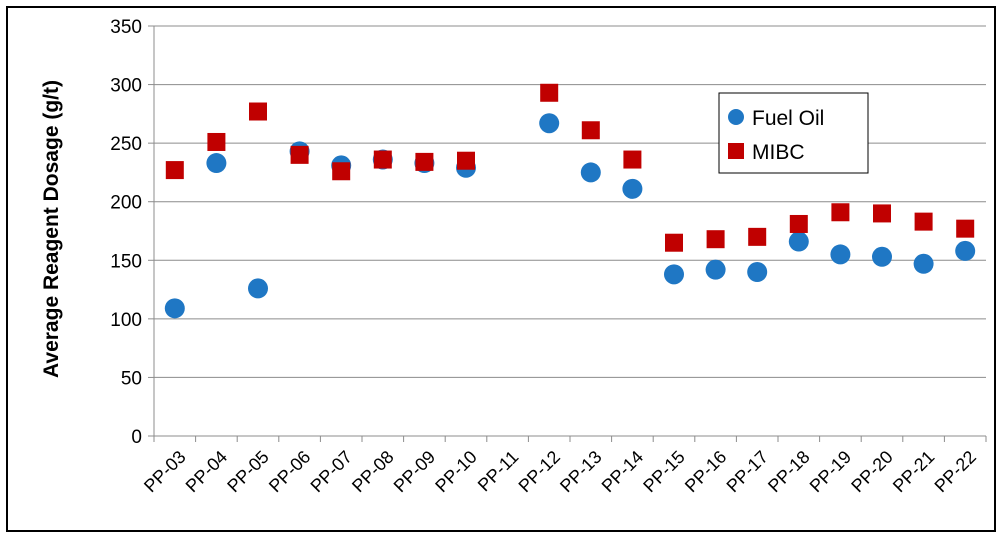 Image resolution: width=1000 pixels, height=536 pixels. I want to click on x-tick-label: PP-11, so click(498, 471).